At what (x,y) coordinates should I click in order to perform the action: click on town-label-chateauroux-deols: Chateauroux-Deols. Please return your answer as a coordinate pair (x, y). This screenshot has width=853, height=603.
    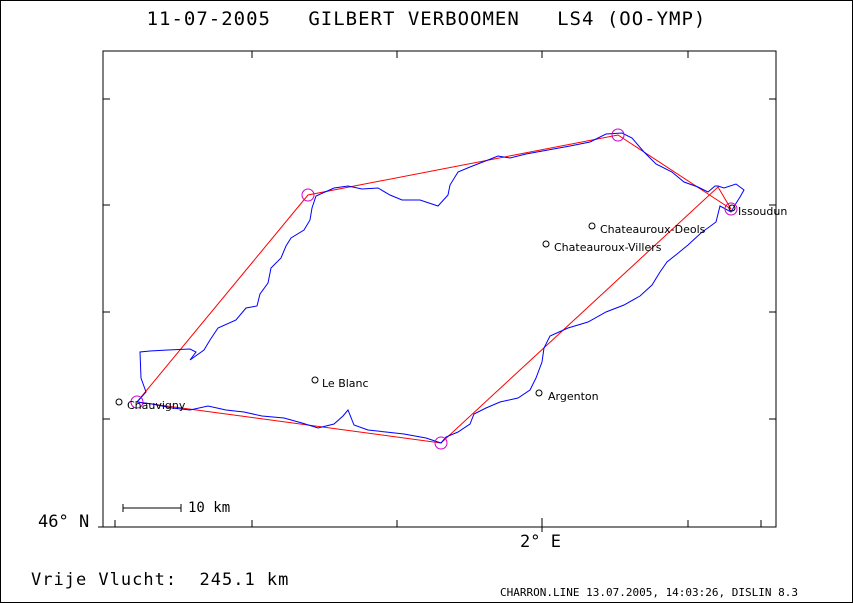
    Looking at the image, I should click on (653, 229).